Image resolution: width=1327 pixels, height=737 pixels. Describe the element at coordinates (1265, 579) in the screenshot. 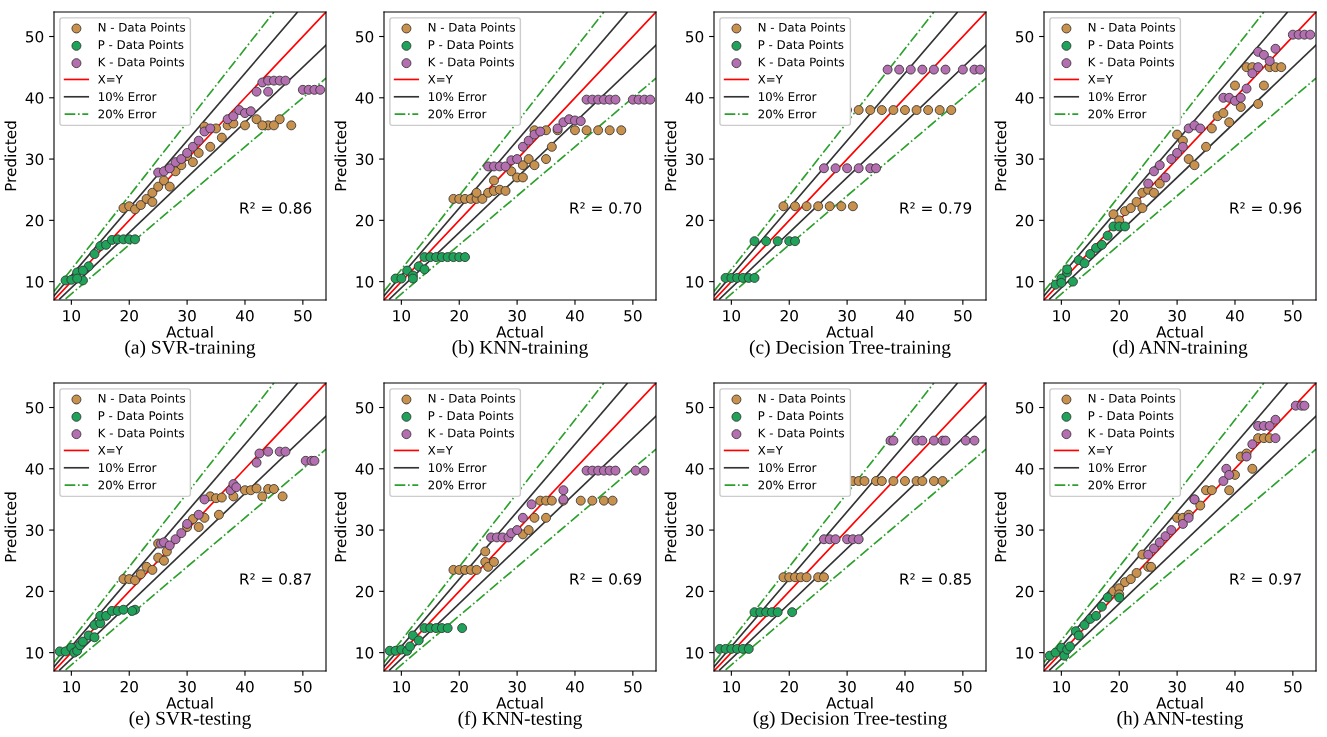

I see `annotation: R² = 0.97` at that location.